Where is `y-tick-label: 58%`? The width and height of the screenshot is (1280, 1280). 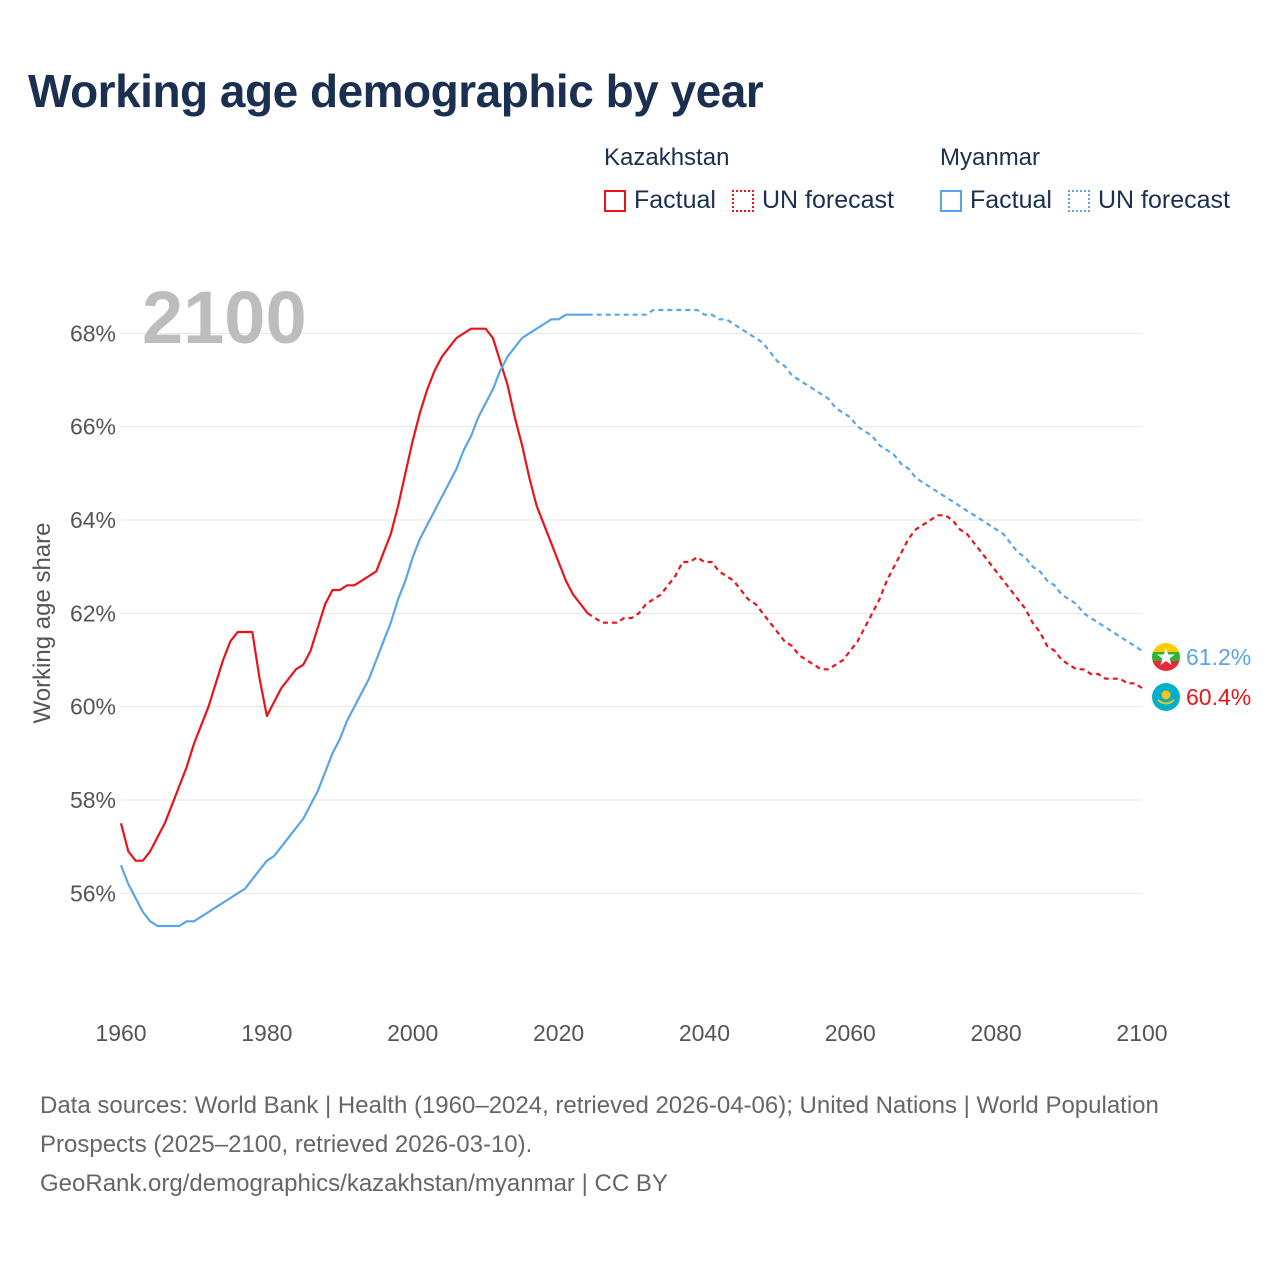
y-tick-label: 58% is located at coordinates (93, 800).